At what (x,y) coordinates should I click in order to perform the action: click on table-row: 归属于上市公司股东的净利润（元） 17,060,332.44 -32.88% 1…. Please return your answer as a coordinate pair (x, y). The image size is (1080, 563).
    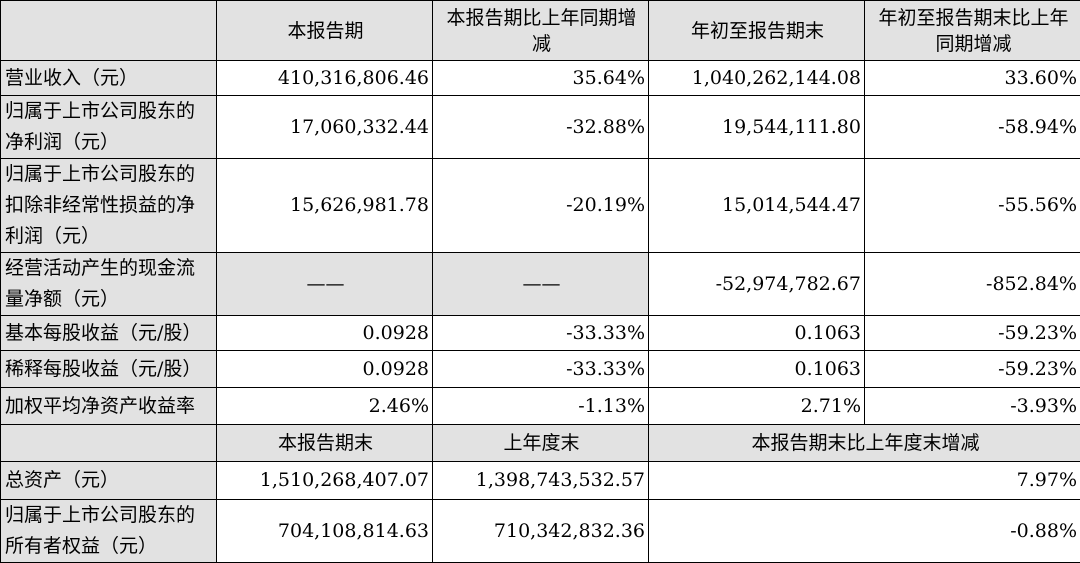
    Looking at the image, I should click on (540, 127).